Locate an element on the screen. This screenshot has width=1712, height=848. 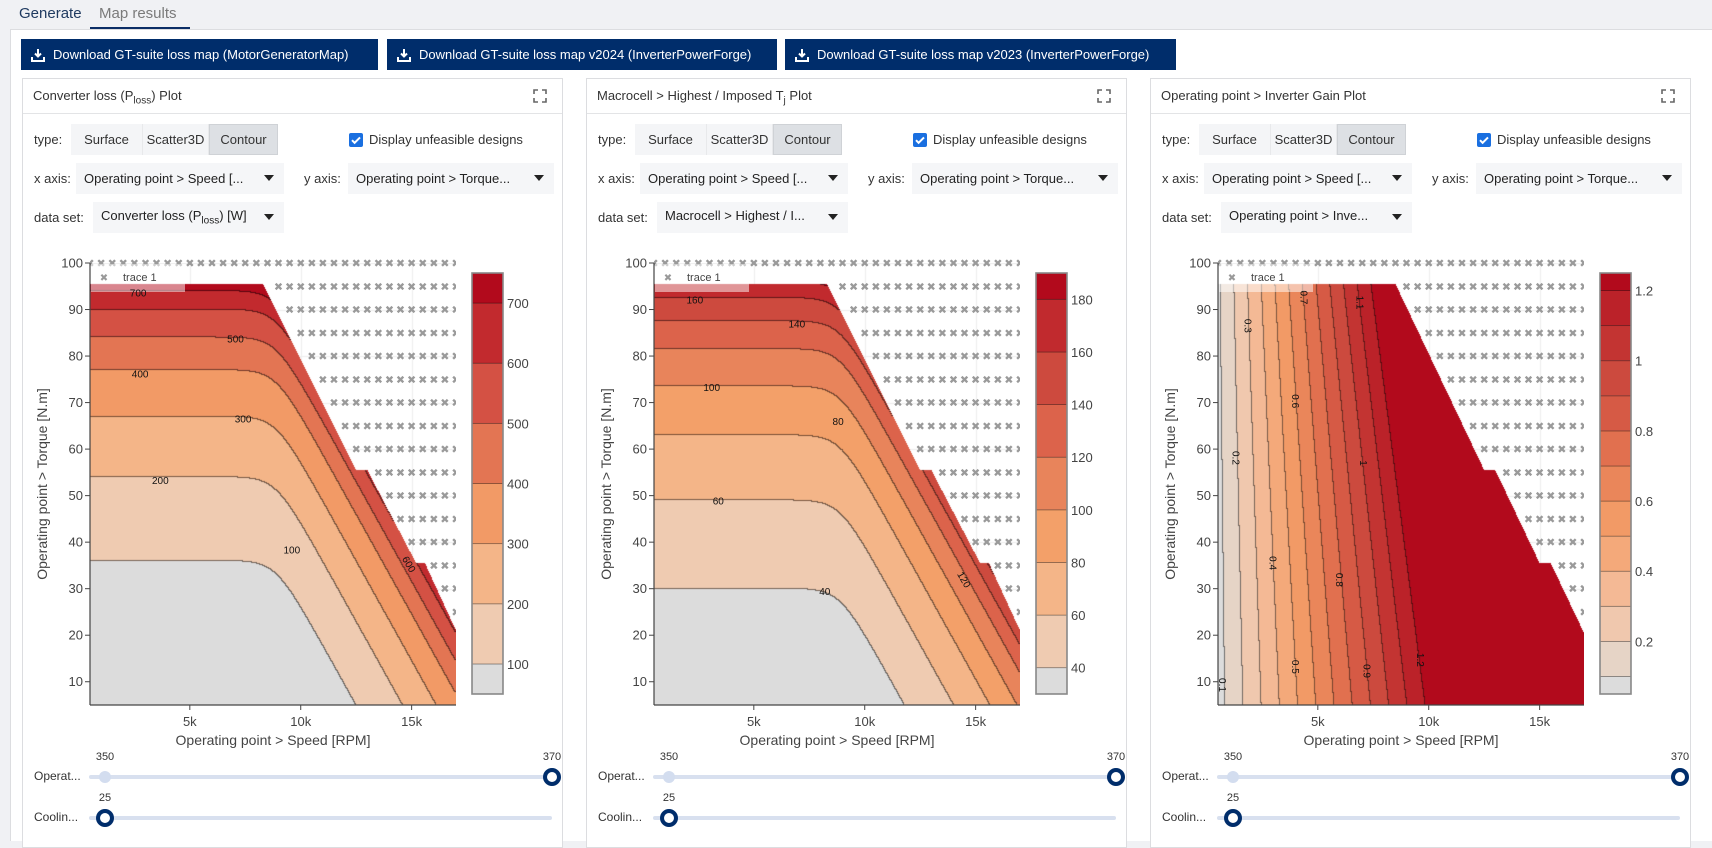
panel-title: Converter loss (Ploss) Plot is located at coordinates (107, 97).